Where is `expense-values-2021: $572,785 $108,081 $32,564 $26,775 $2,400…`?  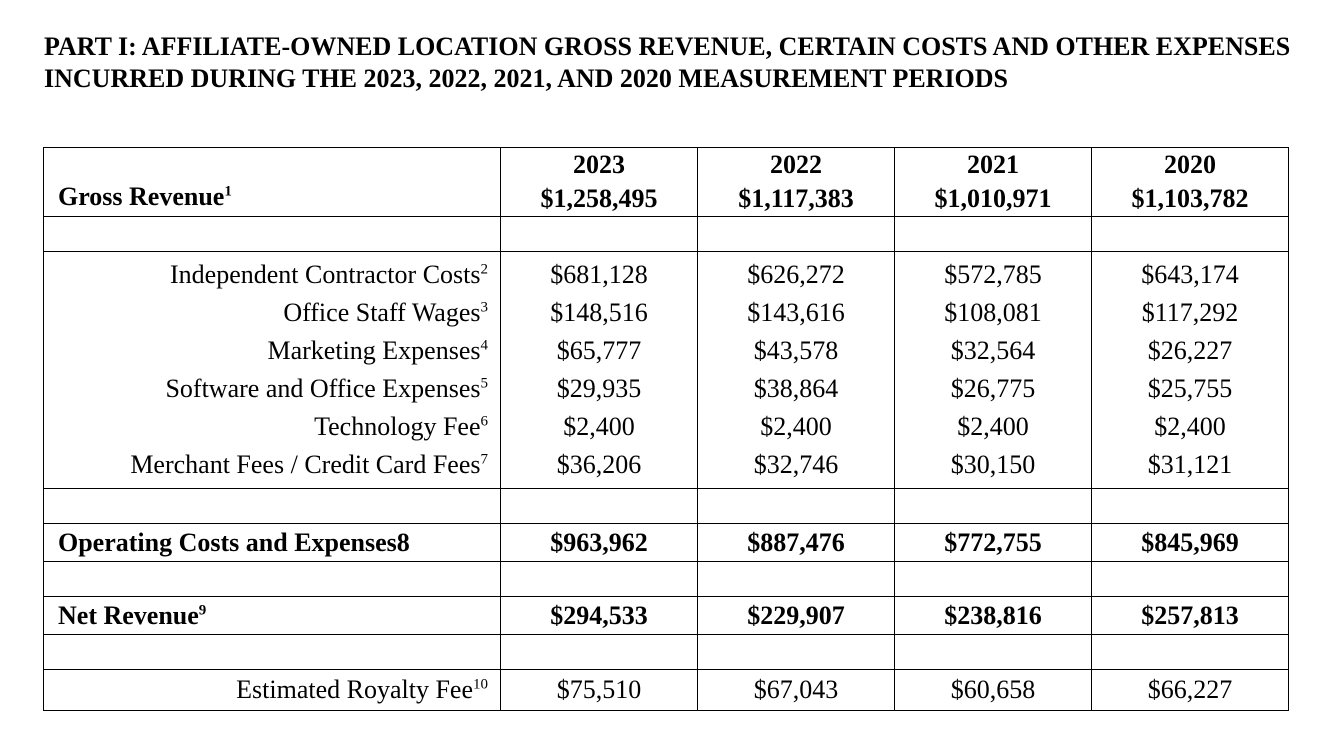 expense-values-2021: $572,785 $108,081 $32,564 $26,775 $2,400… is located at coordinates (993, 370).